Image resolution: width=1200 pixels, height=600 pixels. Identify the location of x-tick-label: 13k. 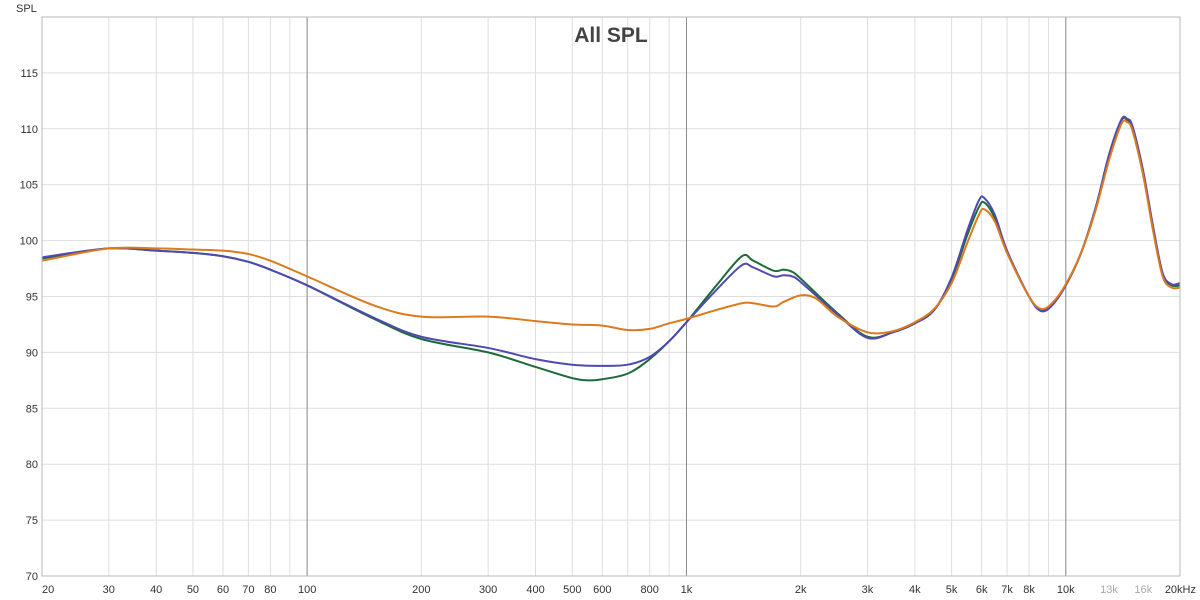
(1109, 590).